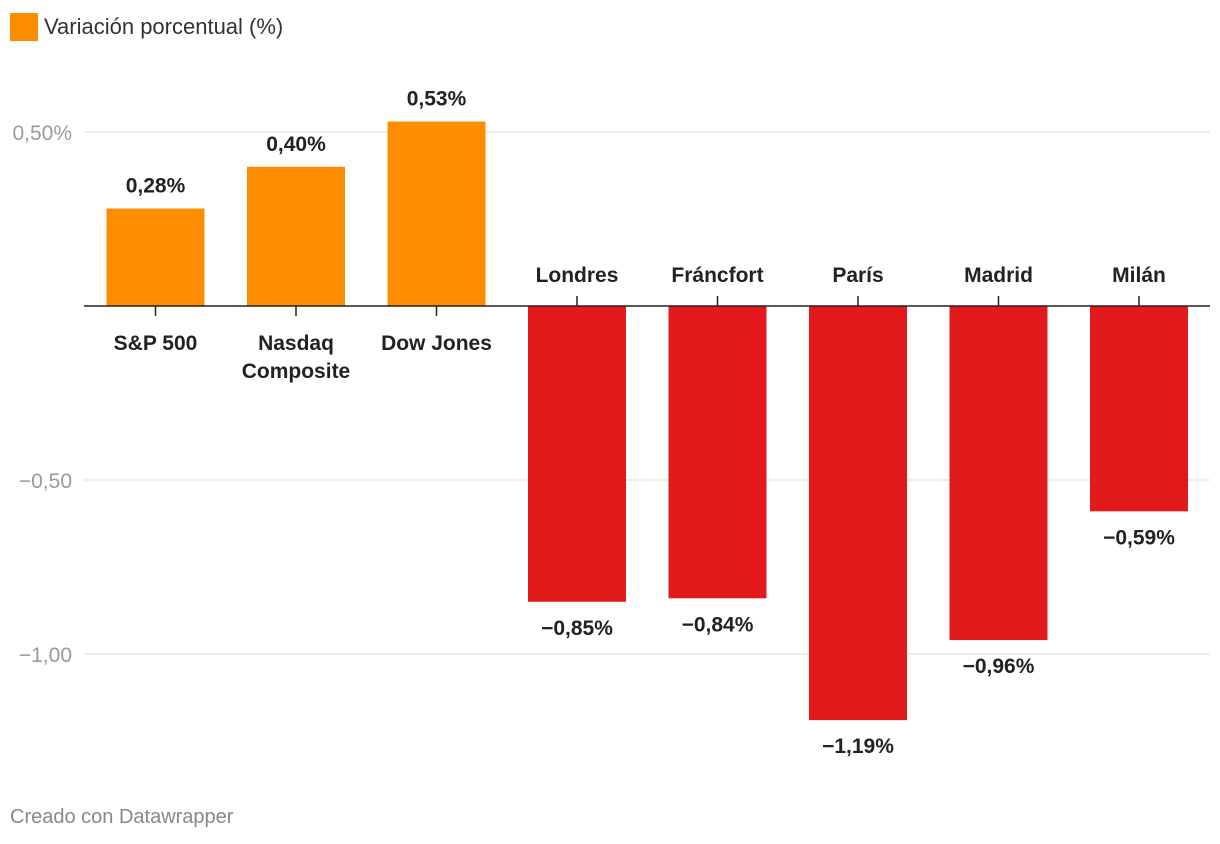 Image resolution: width=1220 pixels, height=844 pixels. What do you see at coordinates (296, 343) in the screenshot?
I see `category-label: Nasdaq` at bounding box center [296, 343].